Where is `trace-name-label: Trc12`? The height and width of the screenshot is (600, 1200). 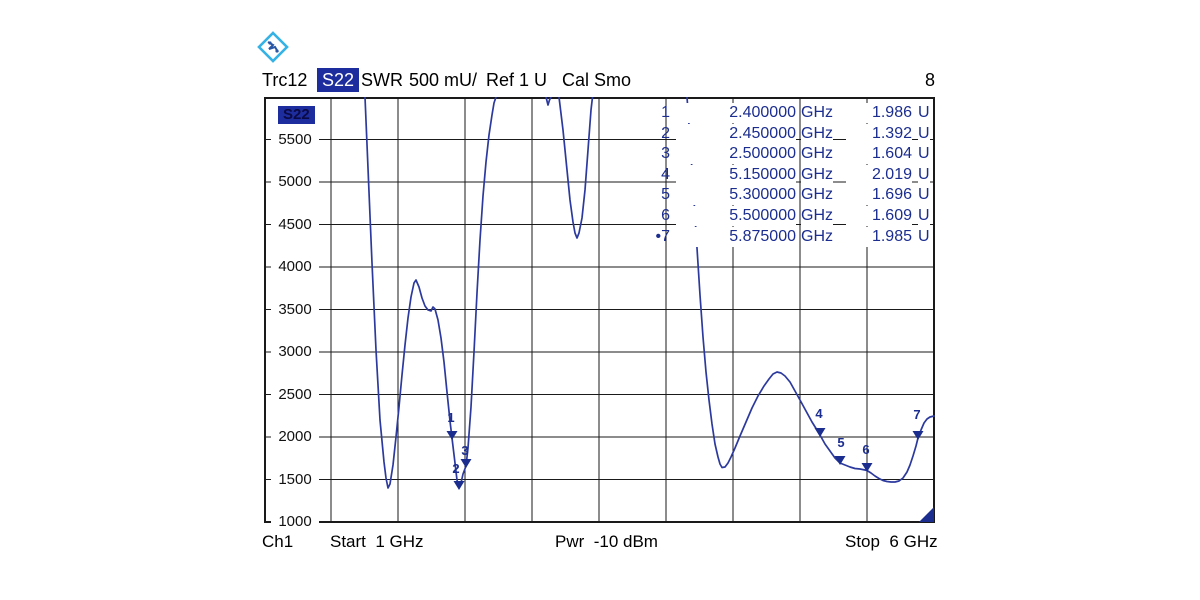
trace-name-label: Trc12 is located at coordinates (285, 80).